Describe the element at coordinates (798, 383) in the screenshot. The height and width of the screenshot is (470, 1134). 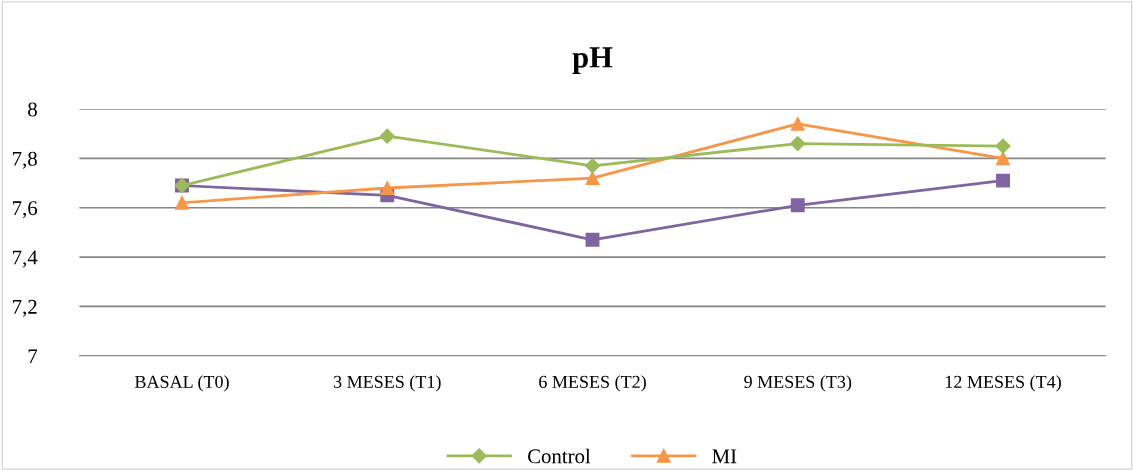
I see `x-tick-label: 9 MESES (T3)` at that location.